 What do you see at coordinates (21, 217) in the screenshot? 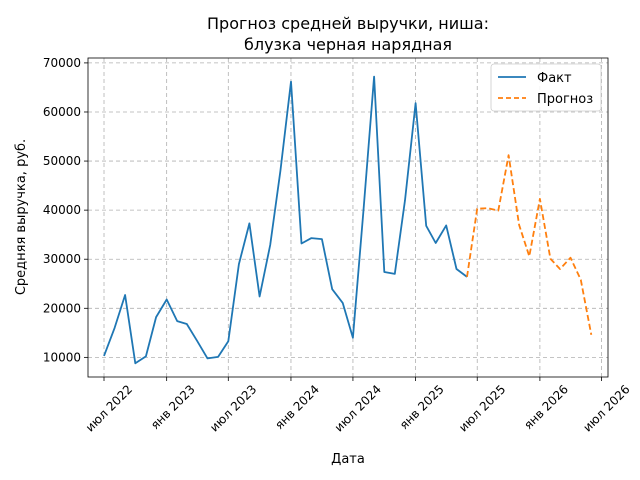
I see `y-axis-label: Средняя выручка, руб.` at bounding box center [21, 217].